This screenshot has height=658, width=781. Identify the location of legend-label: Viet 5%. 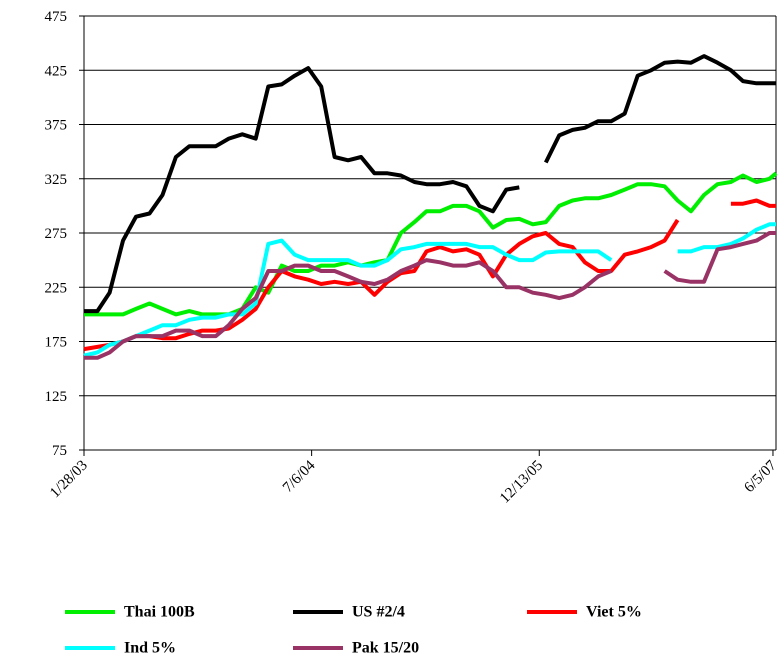
(614, 612).